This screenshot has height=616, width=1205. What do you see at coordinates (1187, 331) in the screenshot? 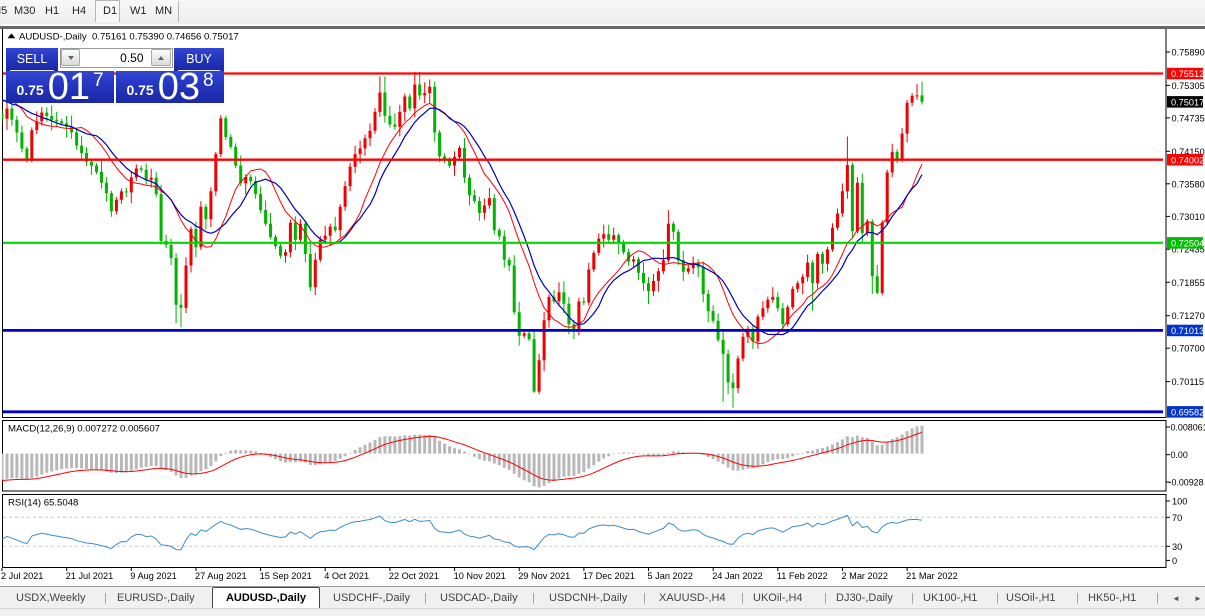
I see `svg-text: 0.71013` at bounding box center [1187, 331].